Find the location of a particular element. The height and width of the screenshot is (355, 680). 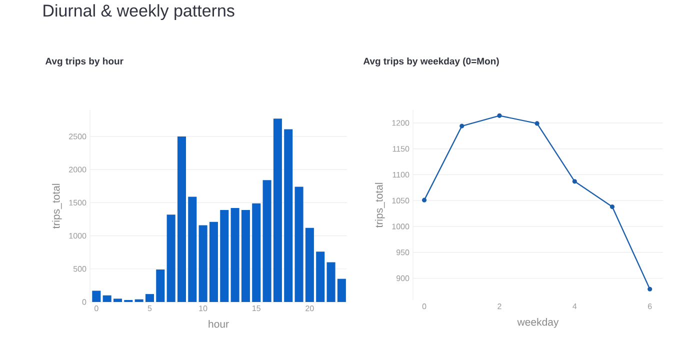

x-tick-label: 15 is located at coordinates (256, 309).